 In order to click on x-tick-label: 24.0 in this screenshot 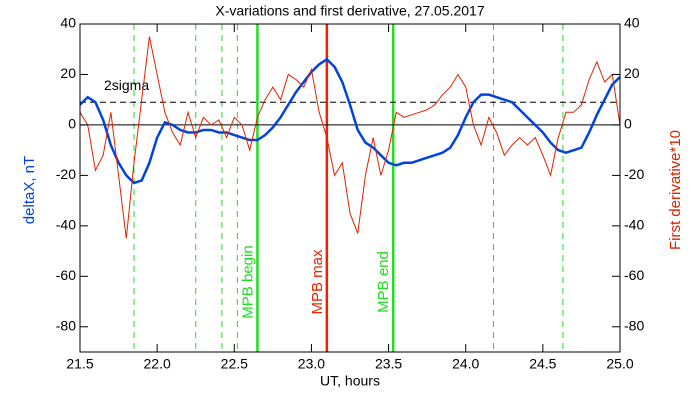, I will do `click(465, 364)`.